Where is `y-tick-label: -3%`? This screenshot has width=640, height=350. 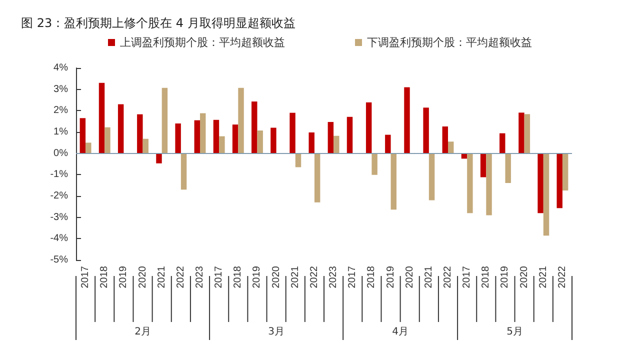 y-tick-label: -3% is located at coordinates (59, 217).